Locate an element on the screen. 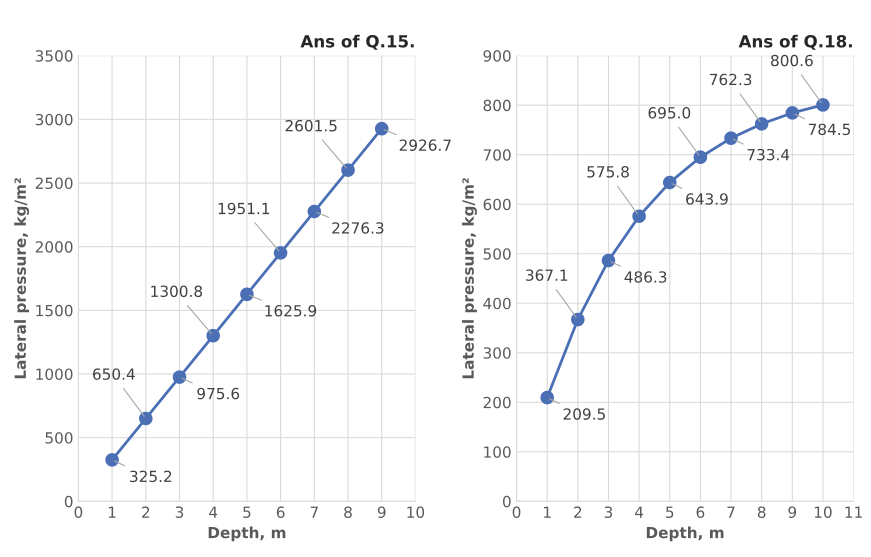 The height and width of the screenshot is (557, 871). chart-title: Ans of Q.15. is located at coordinates (357, 42).